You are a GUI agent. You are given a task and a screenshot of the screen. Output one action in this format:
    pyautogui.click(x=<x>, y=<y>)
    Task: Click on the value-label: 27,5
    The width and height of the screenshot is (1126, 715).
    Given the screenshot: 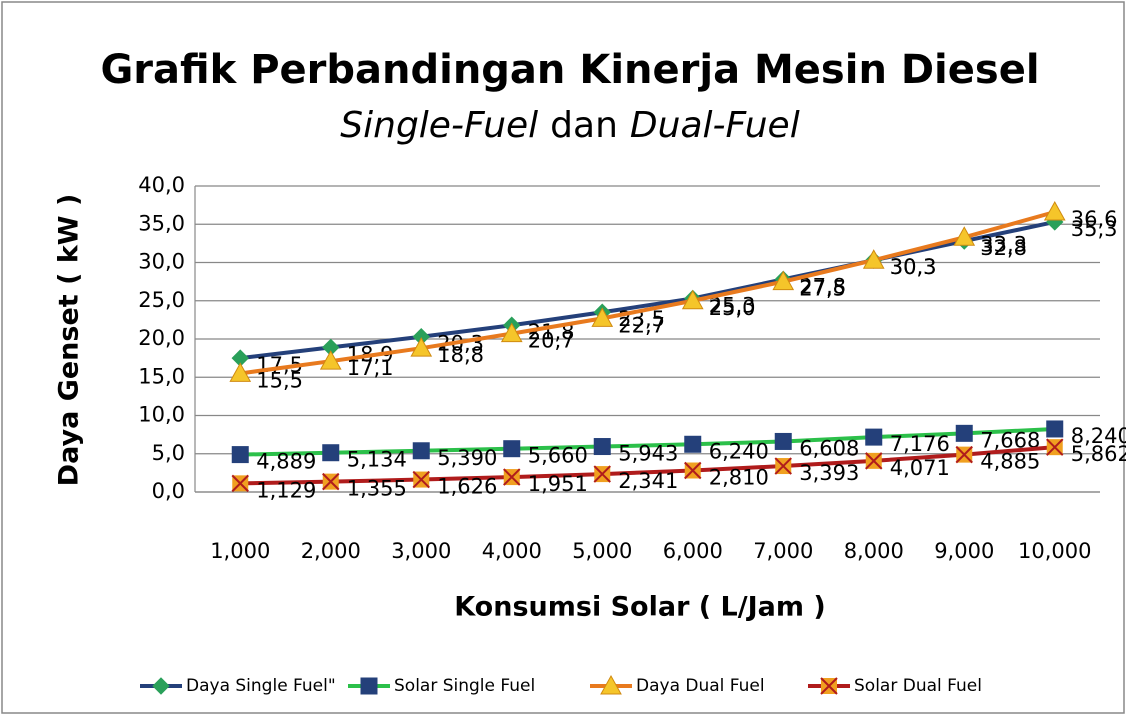 What is the action you would take?
    pyautogui.click(x=822, y=289)
    